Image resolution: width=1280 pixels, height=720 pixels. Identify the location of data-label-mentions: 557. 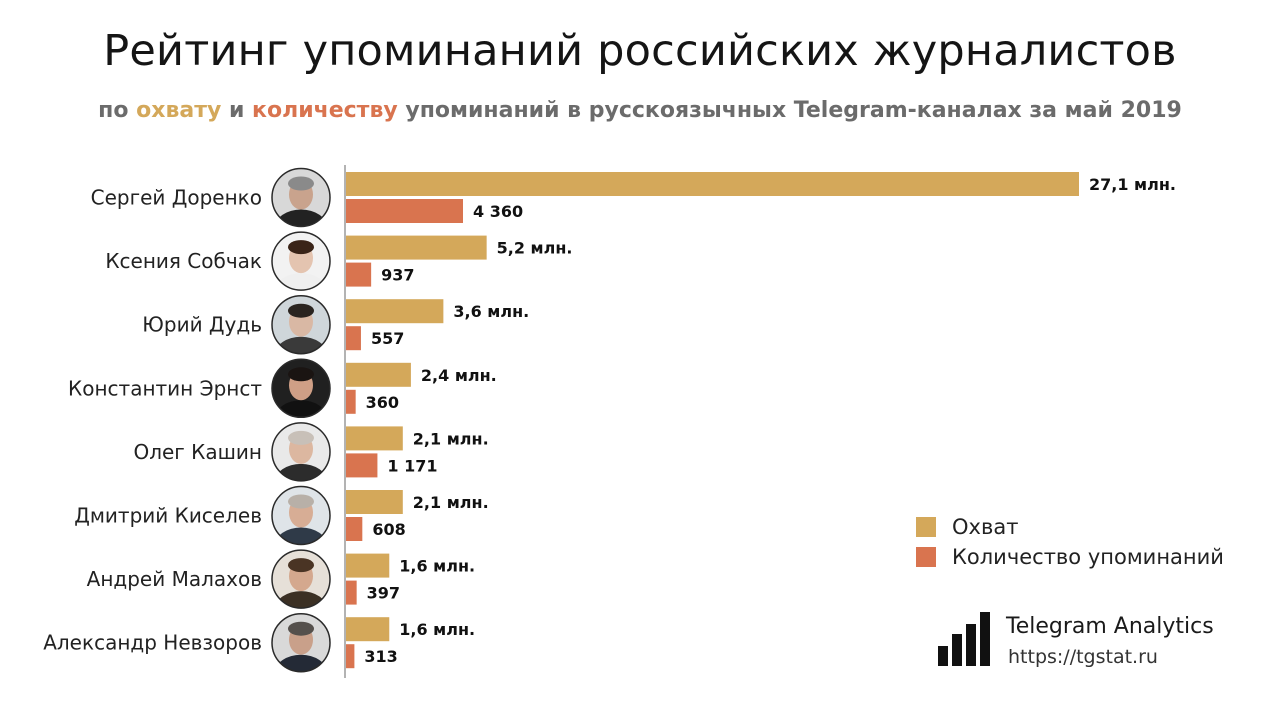
(387, 338).